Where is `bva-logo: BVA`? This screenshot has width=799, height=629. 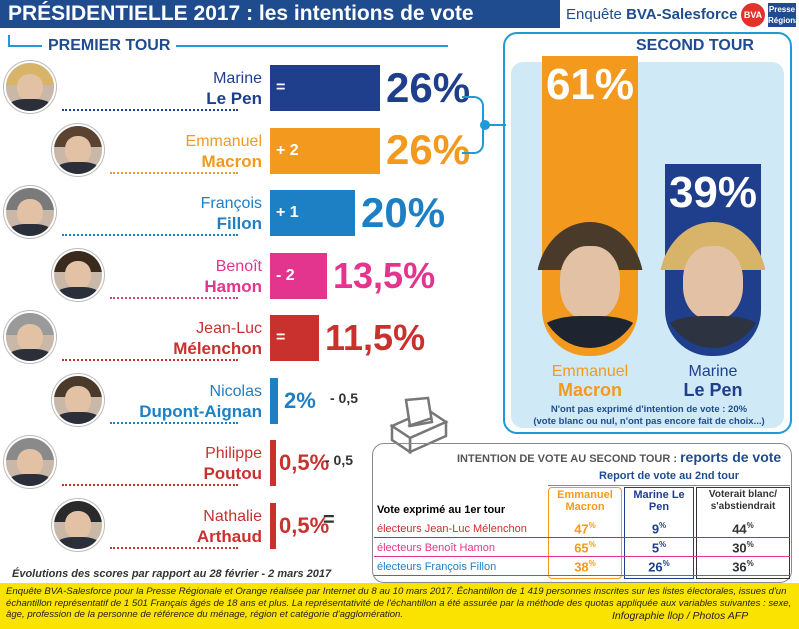 bva-logo: BVA is located at coordinates (753, 15).